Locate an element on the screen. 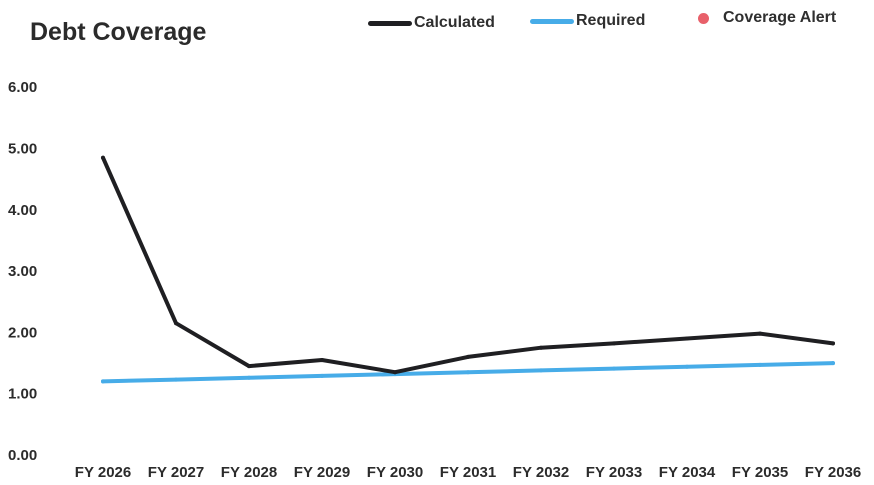 This screenshot has height=485, width=874. x-tick-label: FY 2033 is located at coordinates (614, 472).